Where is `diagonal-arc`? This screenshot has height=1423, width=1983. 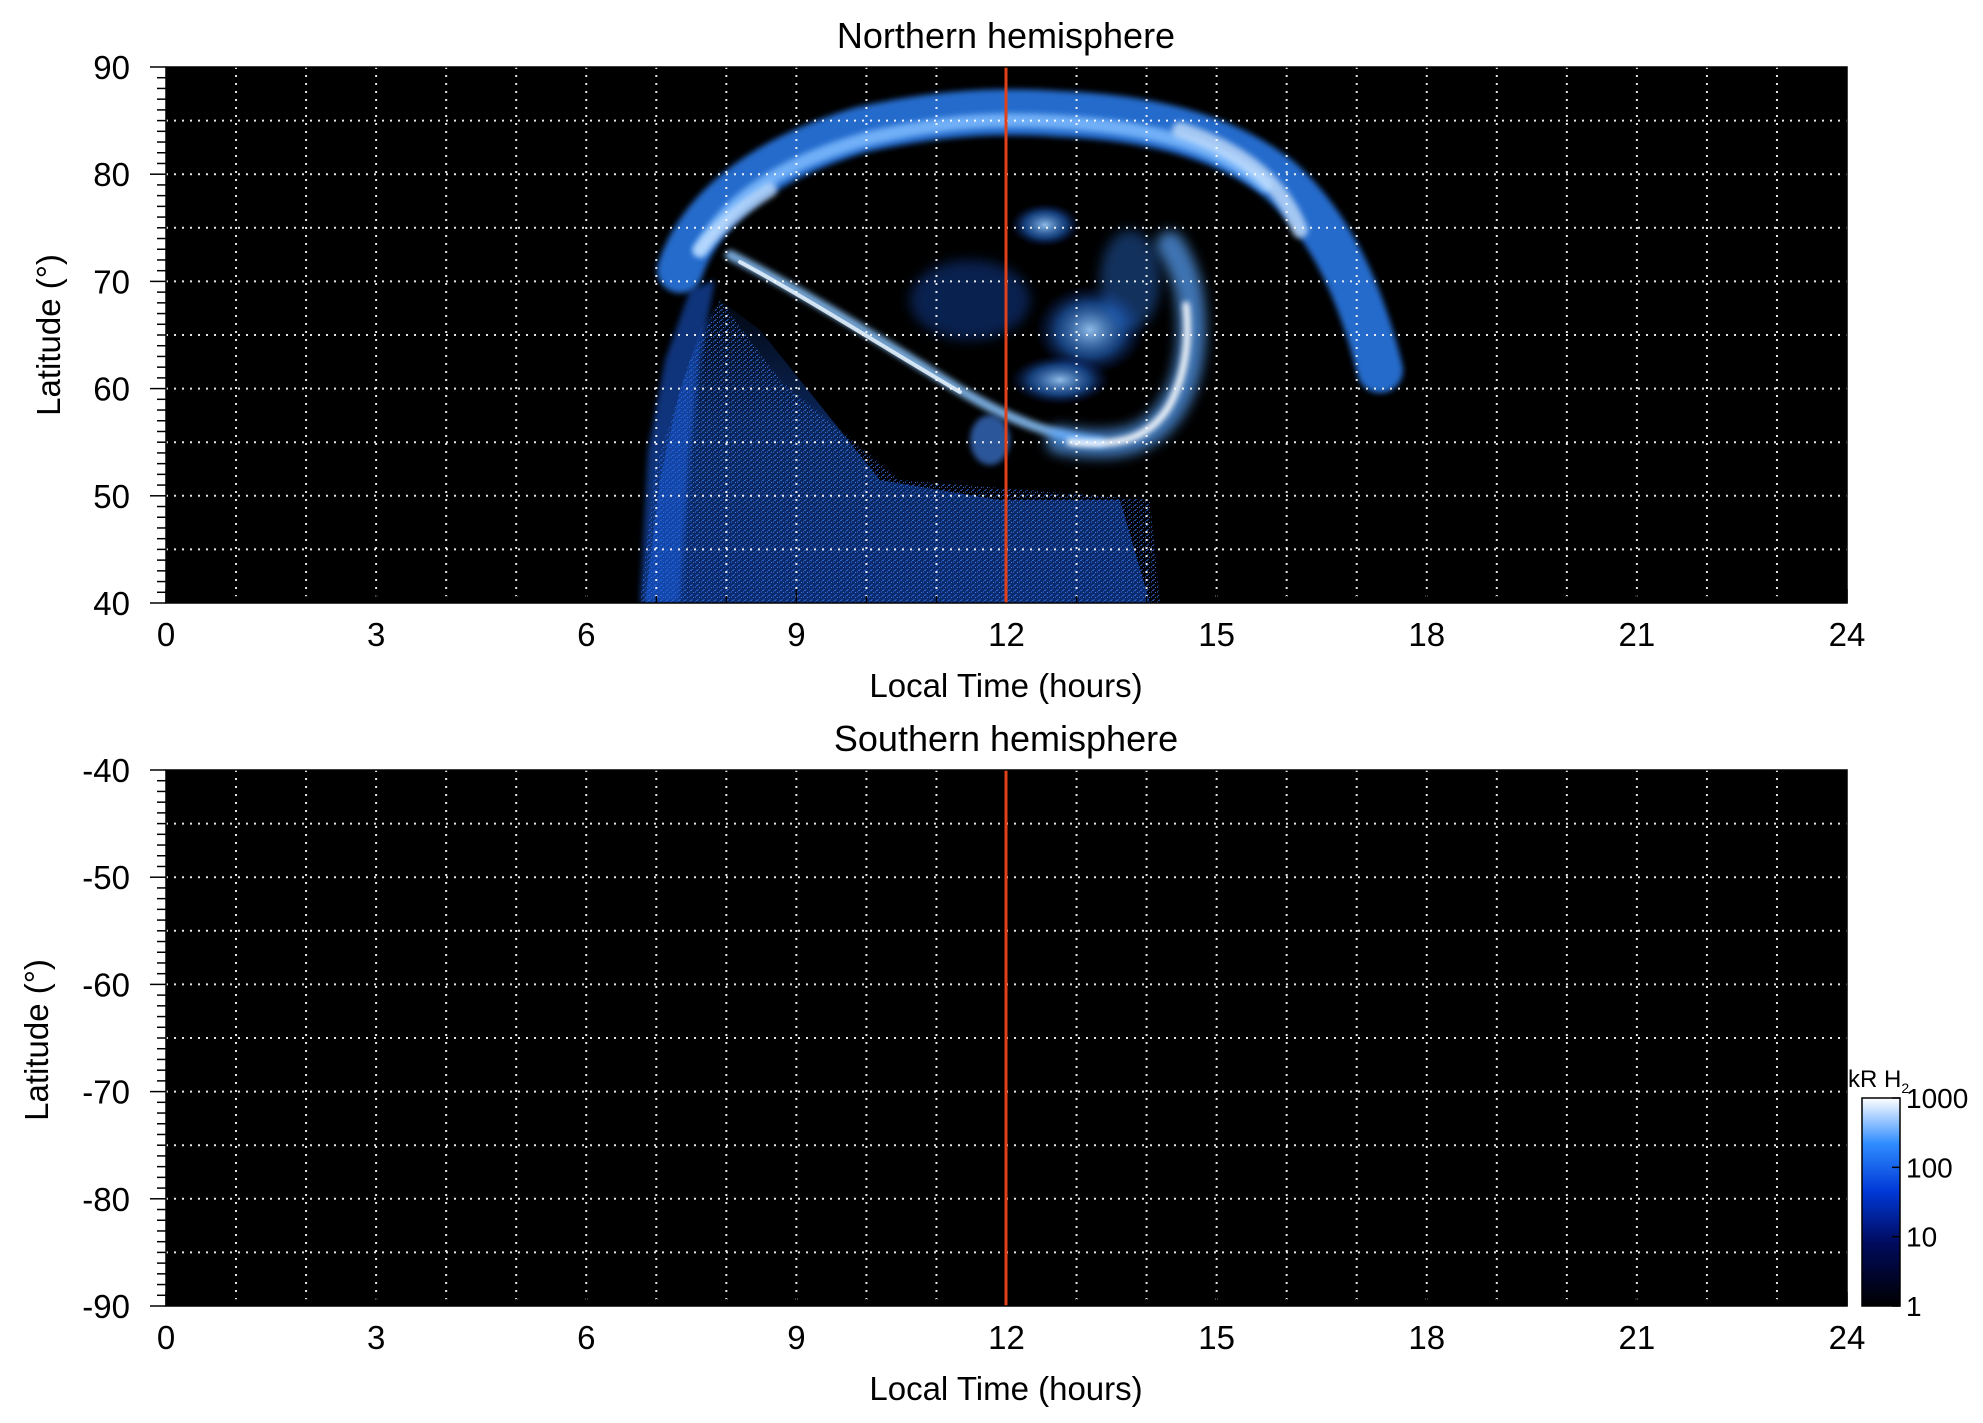
diagonal-arc is located at coordinates (915, 348).